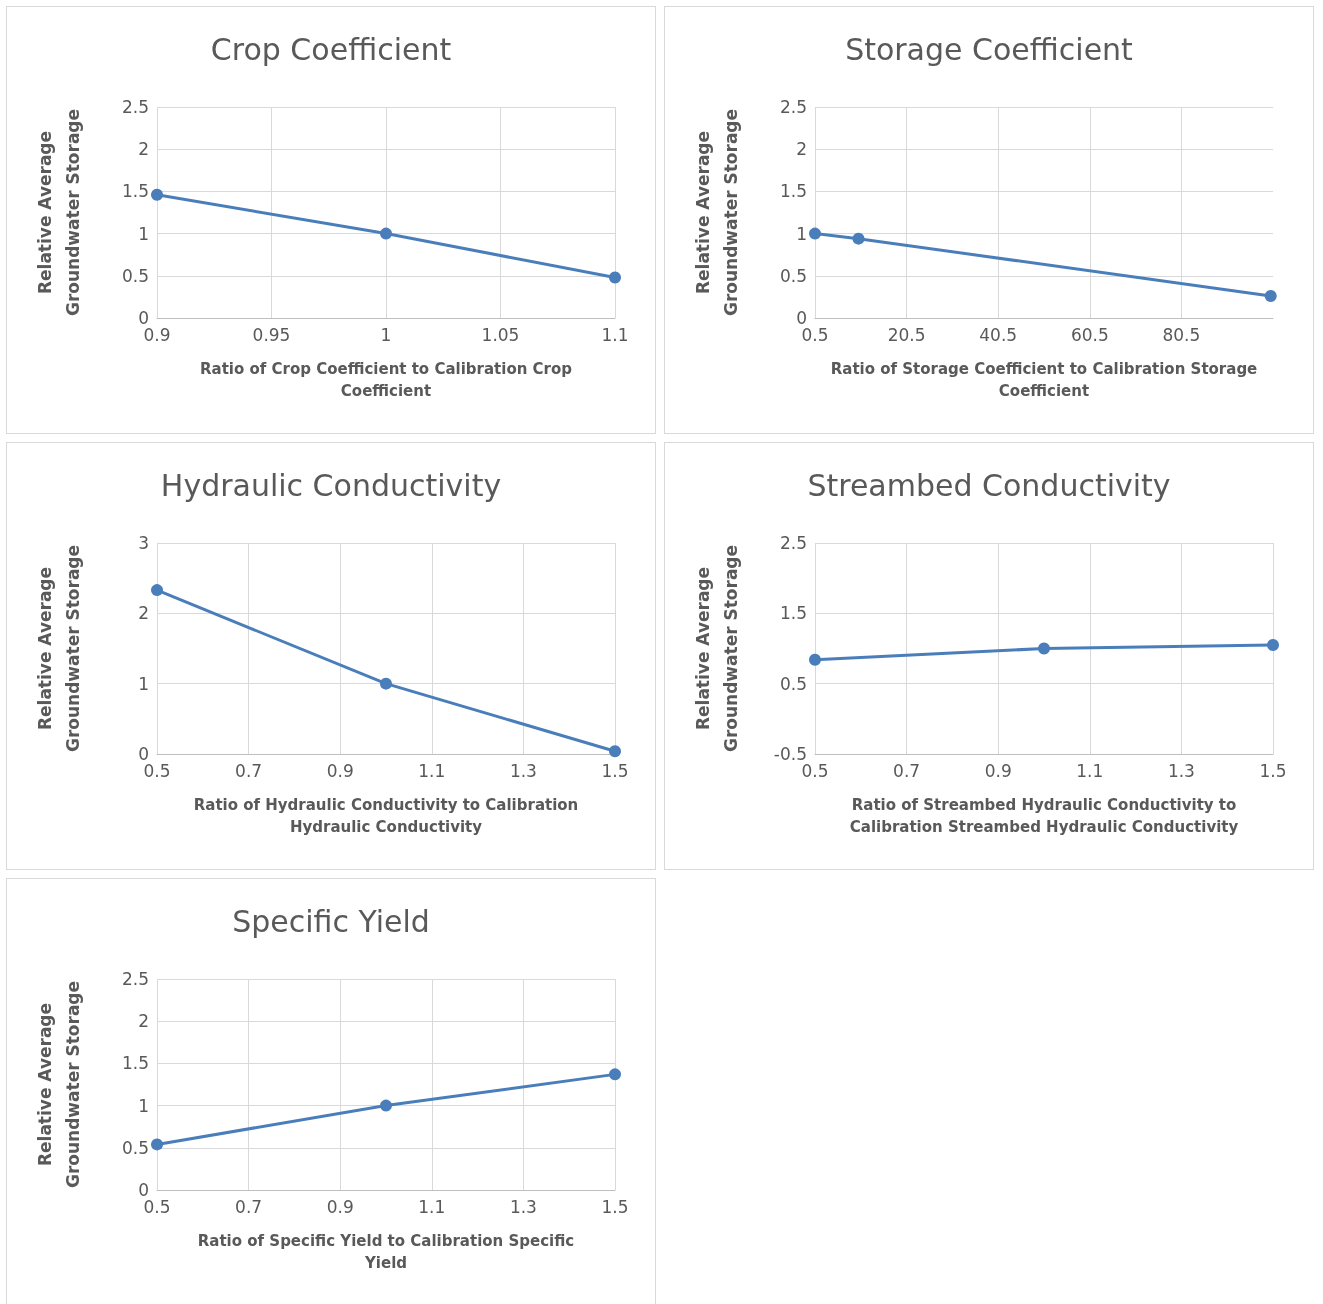  What do you see at coordinates (386, 380) in the screenshot?
I see `x-axis-title: Ratio of Crop Coefficient to Calibration Crop Coefficient` at bounding box center [386, 380].